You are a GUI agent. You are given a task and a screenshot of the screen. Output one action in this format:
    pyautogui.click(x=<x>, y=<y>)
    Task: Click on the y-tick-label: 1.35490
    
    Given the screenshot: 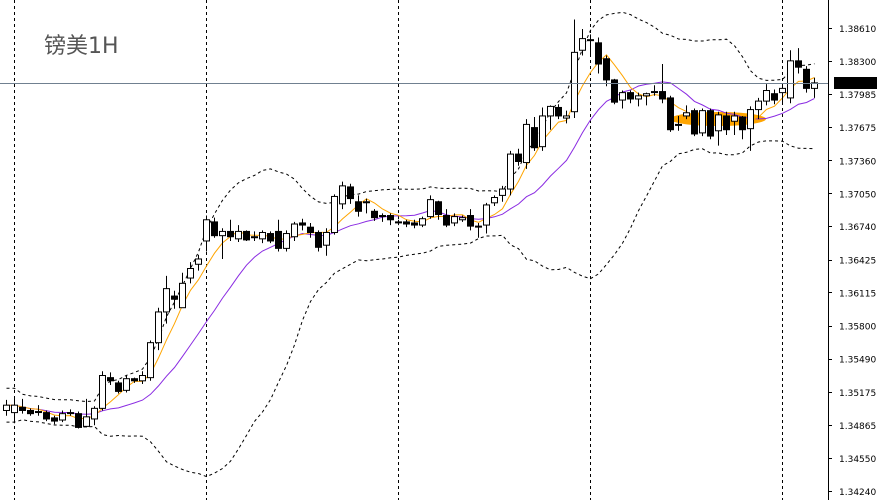 What is the action you would take?
    pyautogui.click(x=857, y=361)
    